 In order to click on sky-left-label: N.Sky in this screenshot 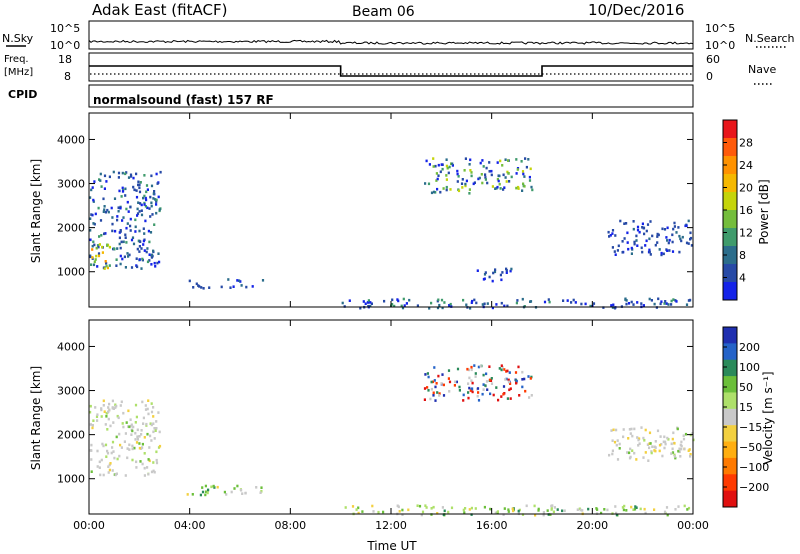, I will do `click(18, 38)`.